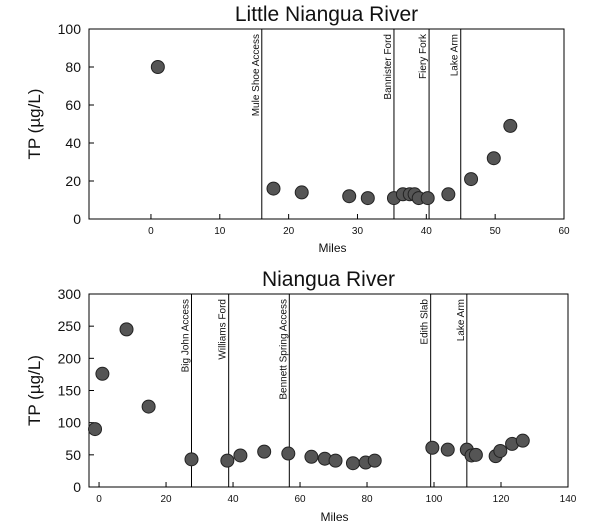  I want to click on y-tick-label: 60, so click(73, 105).